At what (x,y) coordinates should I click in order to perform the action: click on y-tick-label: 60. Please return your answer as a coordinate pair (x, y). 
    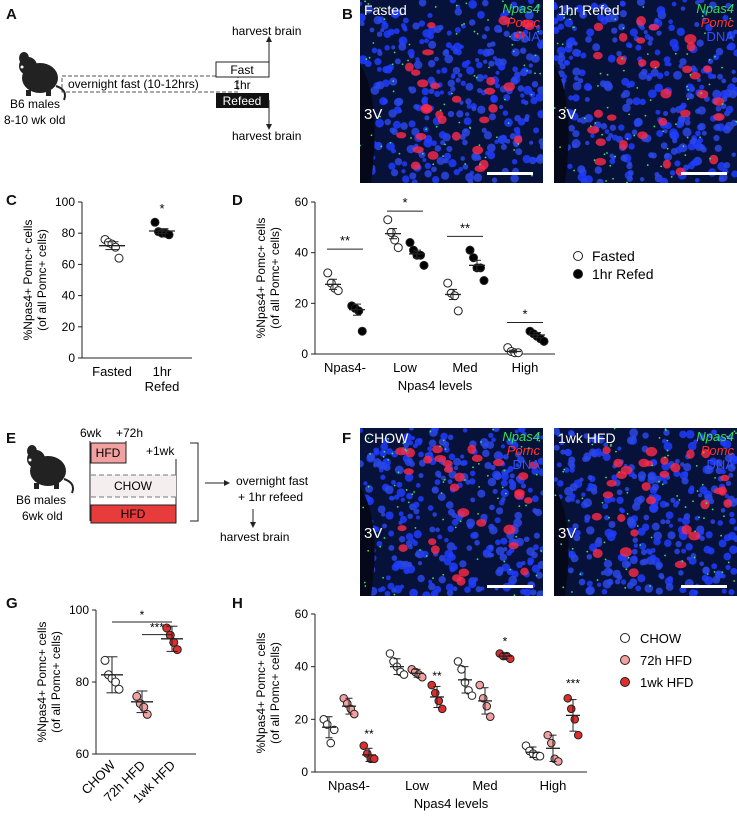
    Looking at the image, I should click on (302, 614).